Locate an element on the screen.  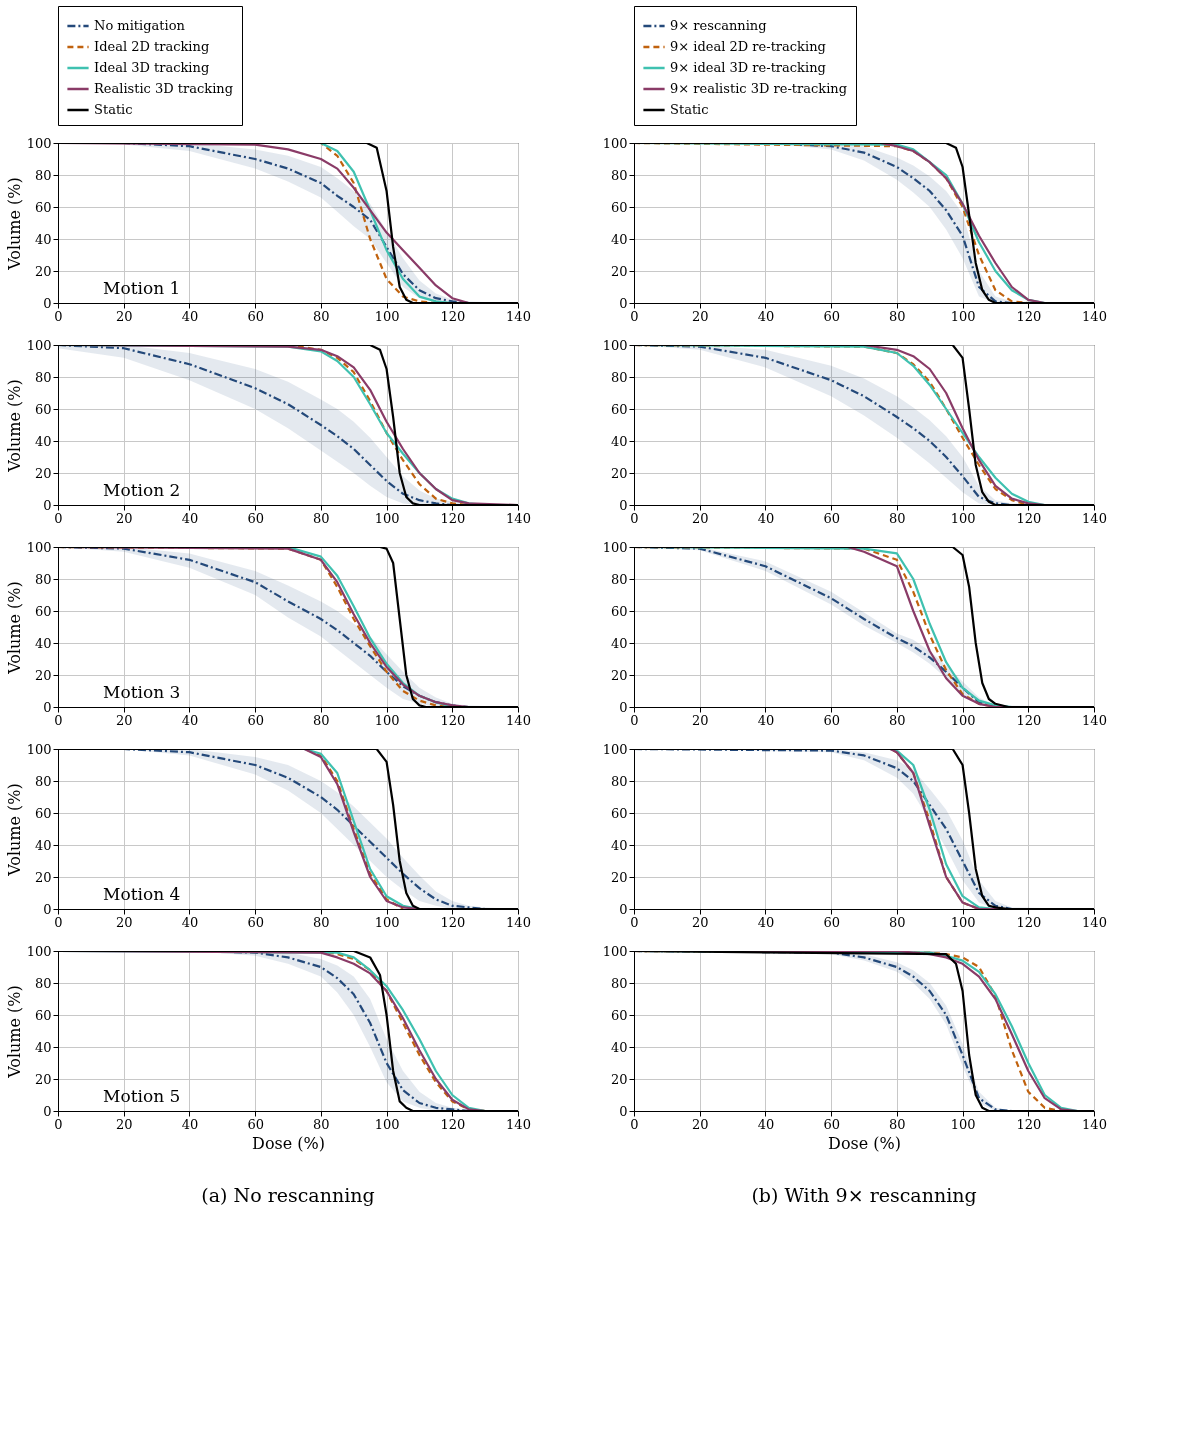
annotation: Motion 2 is located at coordinates (142, 490).